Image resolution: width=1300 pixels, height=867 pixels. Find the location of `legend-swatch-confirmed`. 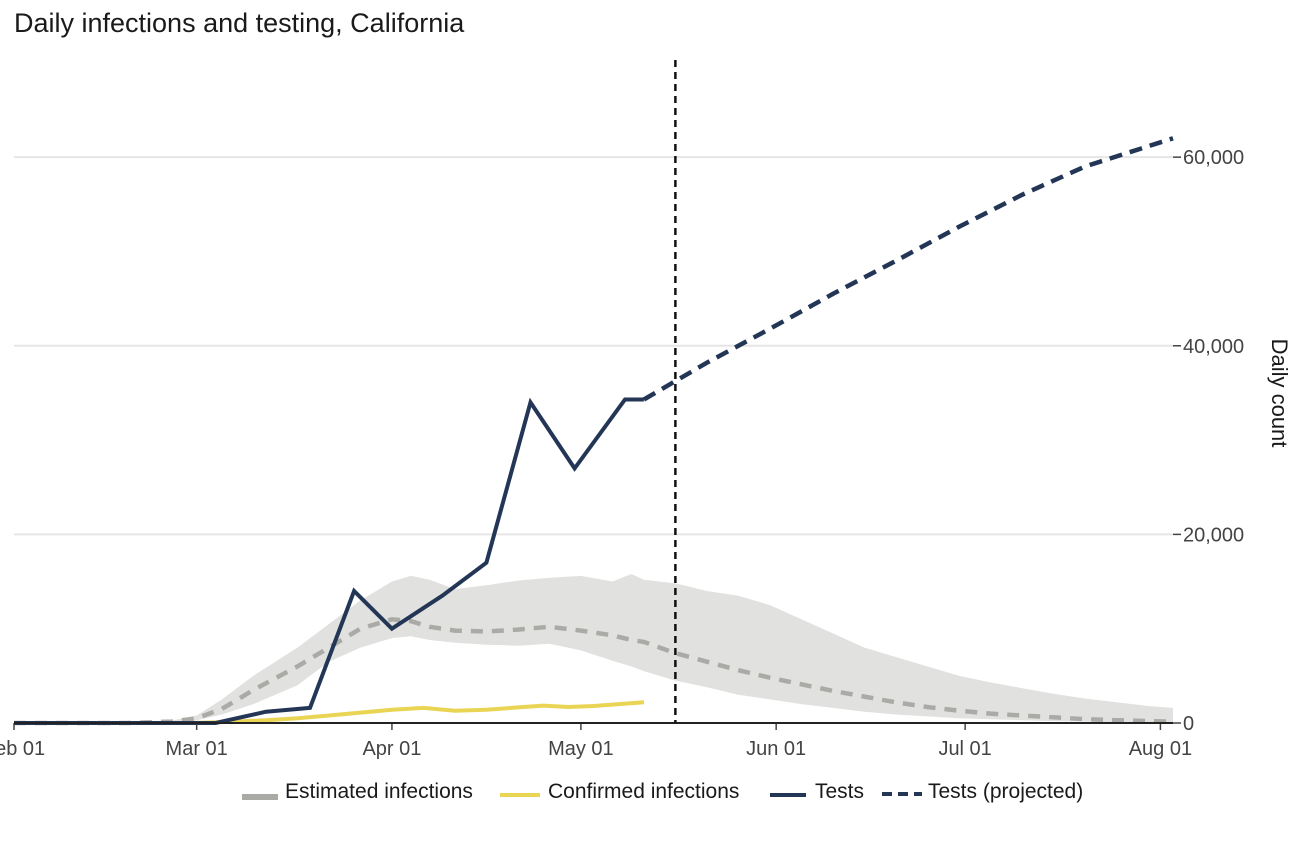

legend-swatch-confirmed is located at coordinates (520, 795).